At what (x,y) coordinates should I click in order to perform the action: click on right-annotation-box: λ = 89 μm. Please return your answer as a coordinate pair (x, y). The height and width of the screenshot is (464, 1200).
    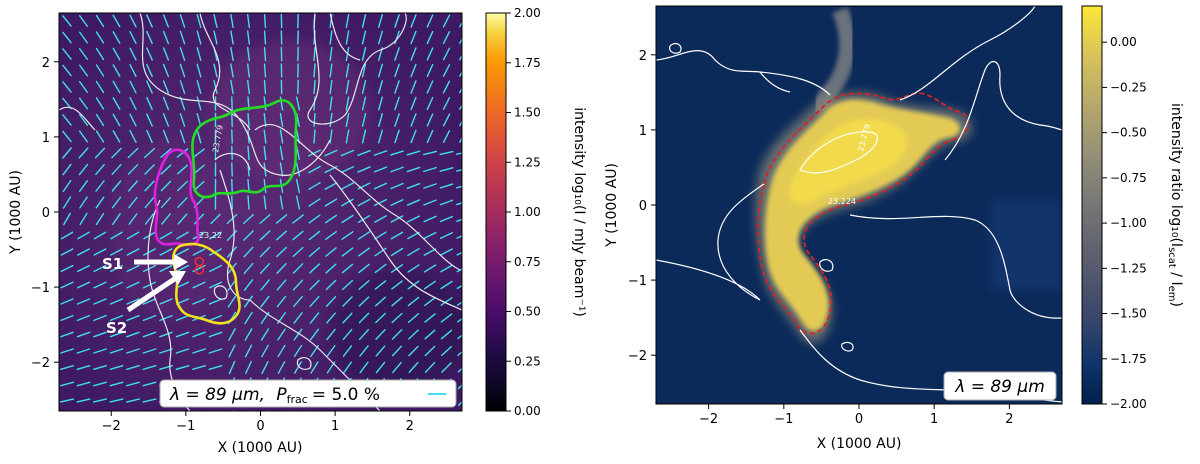
    Looking at the image, I should click on (1000, 386).